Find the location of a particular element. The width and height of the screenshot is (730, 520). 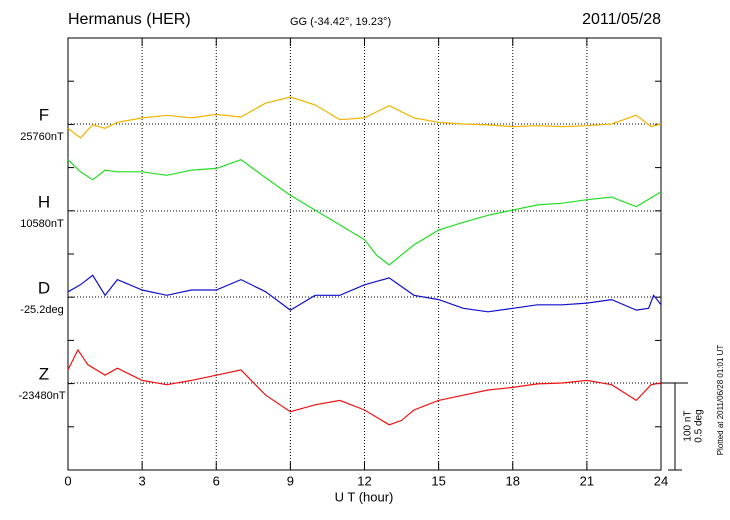

x-tick-label: 21 is located at coordinates (587, 480).